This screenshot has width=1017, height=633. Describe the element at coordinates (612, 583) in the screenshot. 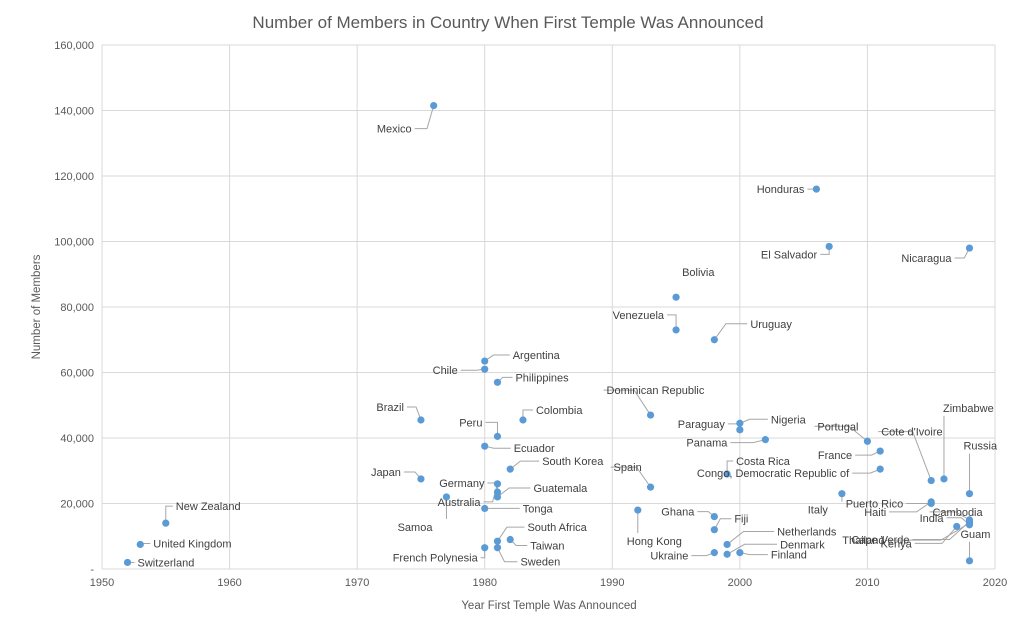

I see `x-tick-label: 1990` at that location.